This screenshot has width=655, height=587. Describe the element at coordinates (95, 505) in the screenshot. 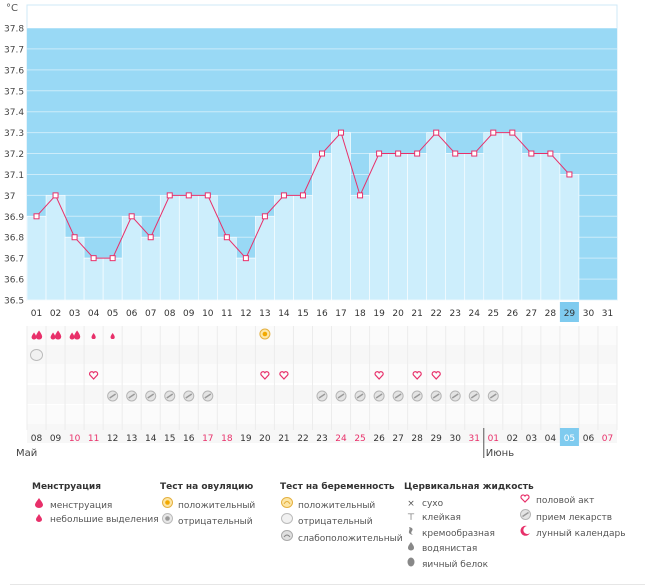

I see `legend-item-menstruation: менструация` at that location.